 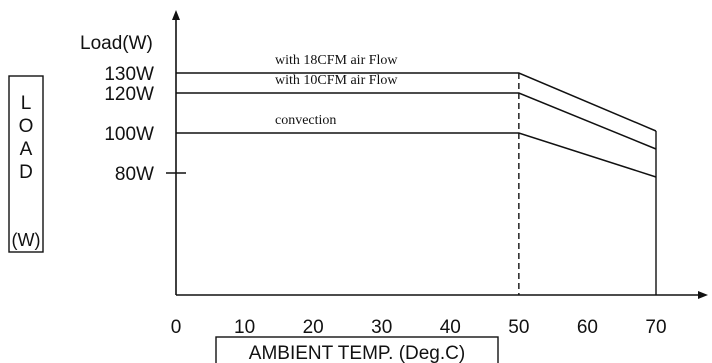 What do you see at coordinates (655, 327) in the screenshot?
I see `x-tick-label-7: 70` at bounding box center [655, 327].